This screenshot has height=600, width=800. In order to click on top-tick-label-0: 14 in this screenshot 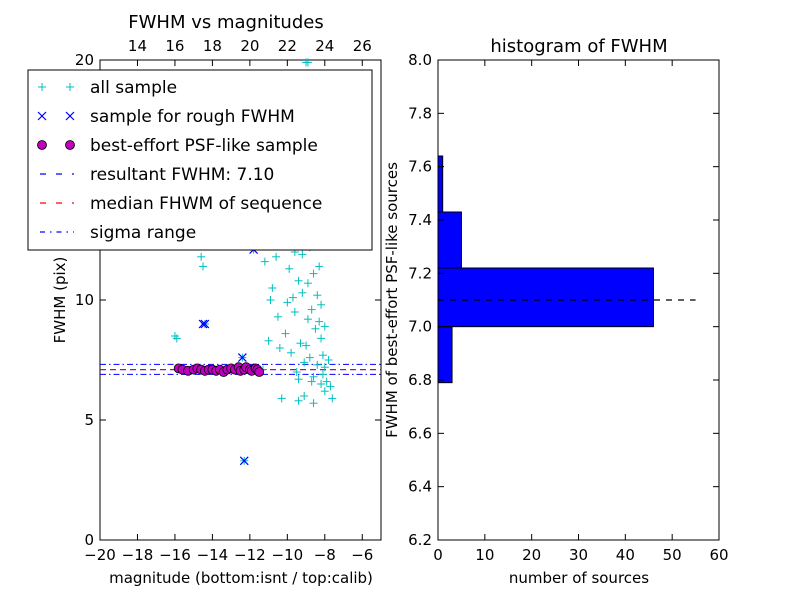, I will do `click(137, 46)`.